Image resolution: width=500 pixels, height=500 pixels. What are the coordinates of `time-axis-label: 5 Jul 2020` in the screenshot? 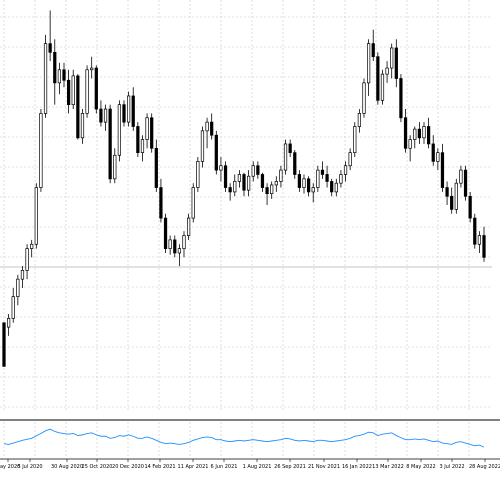 It's located at (29, 467).